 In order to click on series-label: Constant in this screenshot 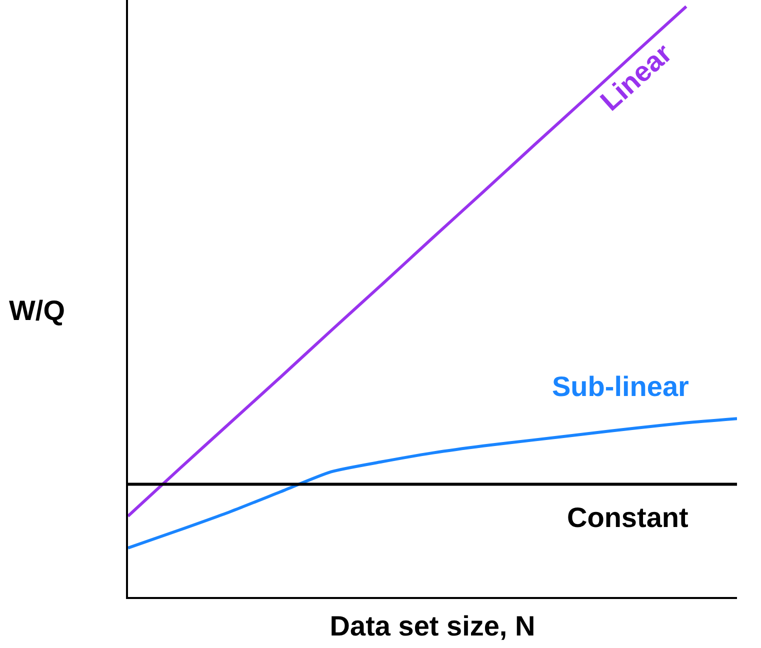, I will do `click(627, 517)`.